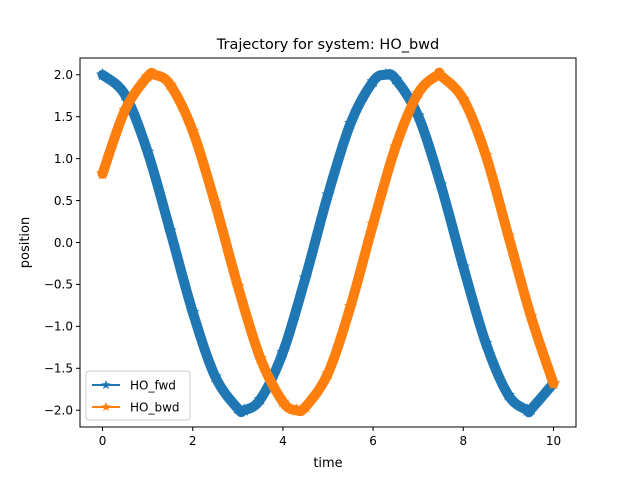 This screenshot has width=640, height=485. Describe the element at coordinates (193, 441) in the screenshot. I see `x-tick-label: 2` at that location.